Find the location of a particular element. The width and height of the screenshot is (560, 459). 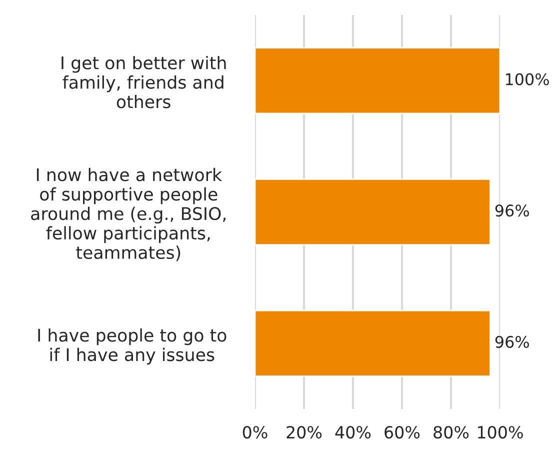

x-tick-label: 0% is located at coordinates (255, 432).